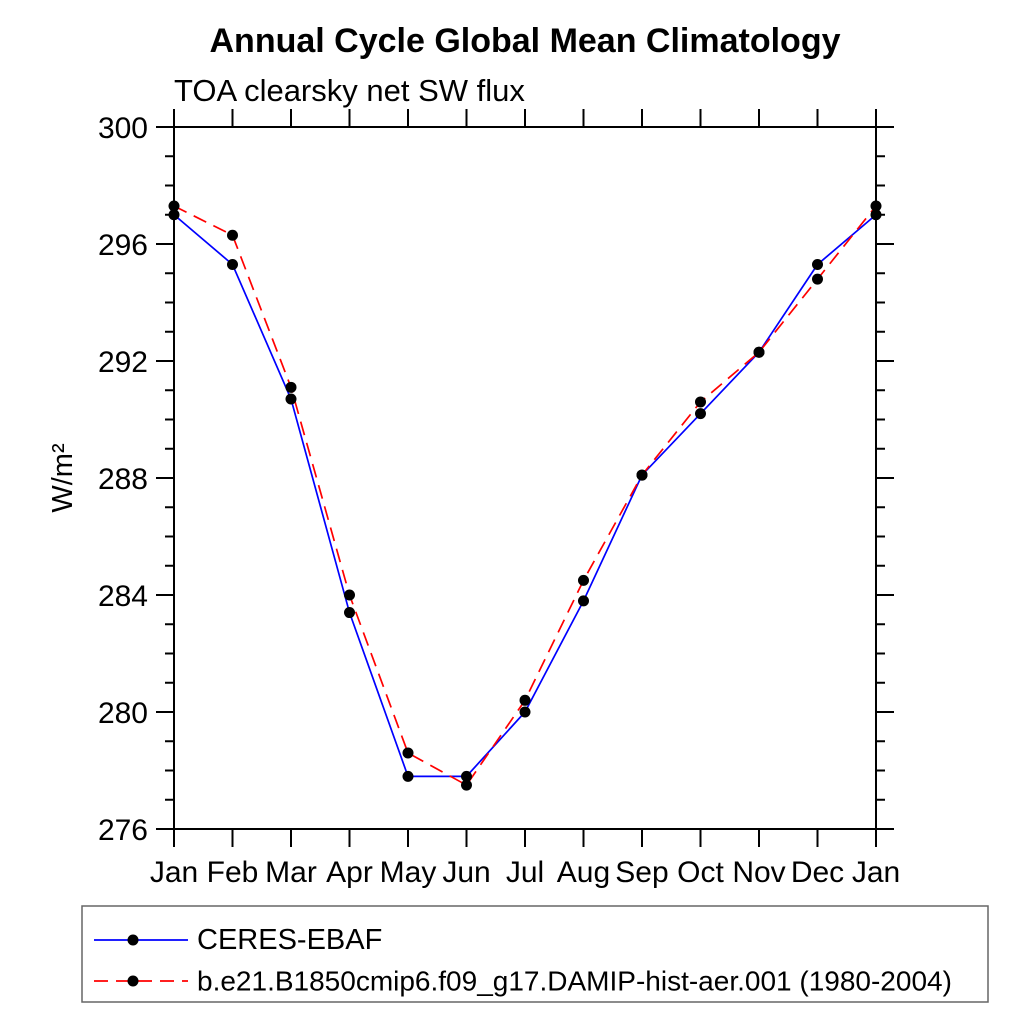  What do you see at coordinates (583, 872) in the screenshot?
I see `x-tick-label: Aug` at bounding box center [583, 872].